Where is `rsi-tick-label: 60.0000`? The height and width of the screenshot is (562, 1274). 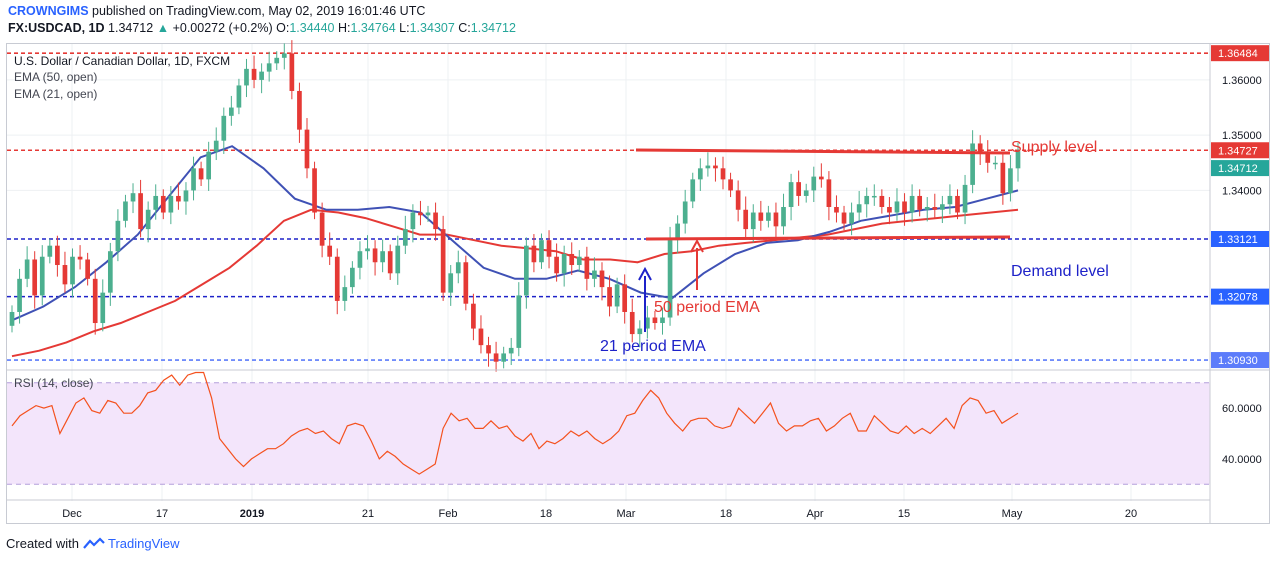
rsi-tick-label: 60.0000 is located at coordinates (1242, 409).